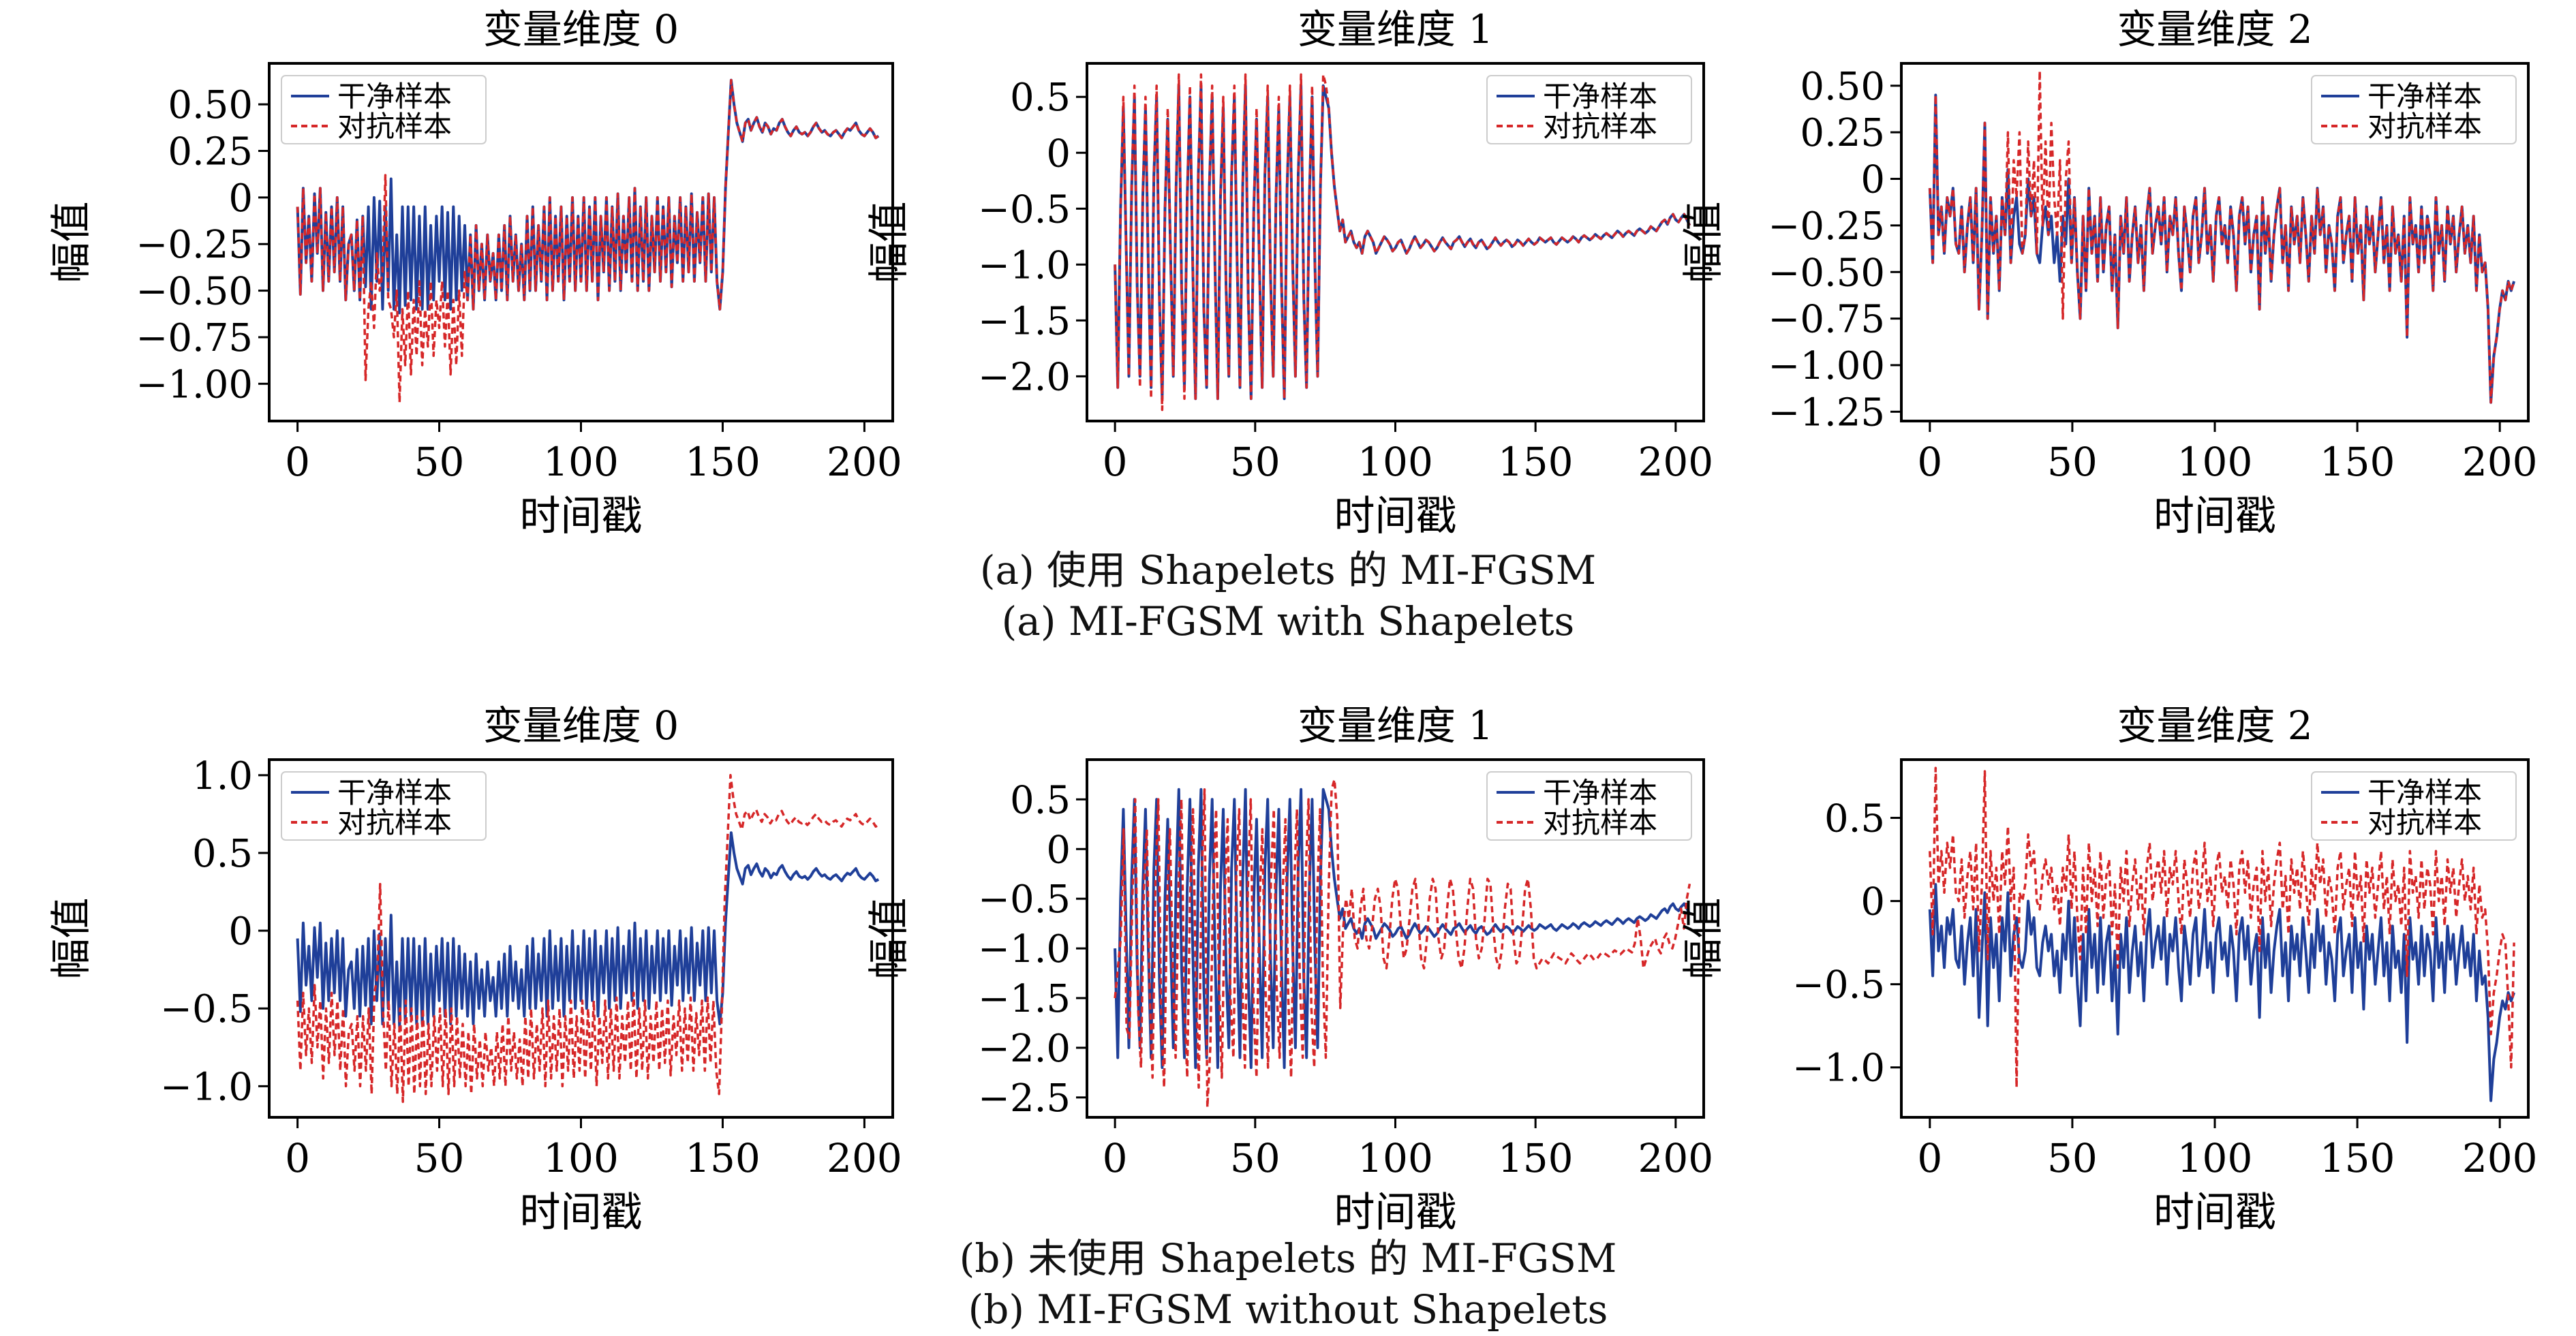 This screenshot has width=2576, height=1336. I want to click on y-tick-label: −1.25, so click(1826, 412).